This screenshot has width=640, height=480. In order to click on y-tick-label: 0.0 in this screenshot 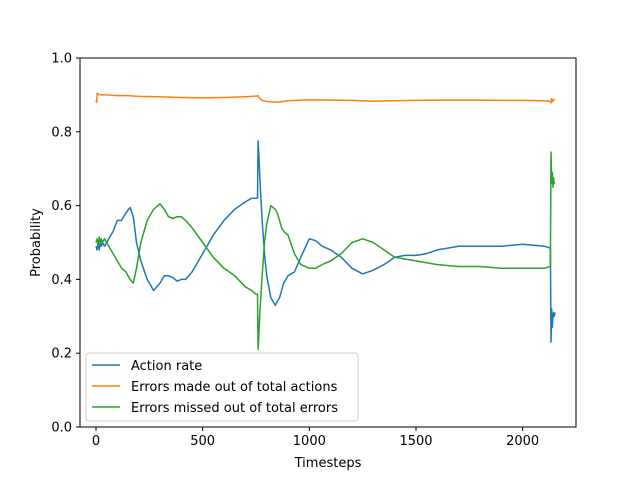, I will do `click(61, 428)`.